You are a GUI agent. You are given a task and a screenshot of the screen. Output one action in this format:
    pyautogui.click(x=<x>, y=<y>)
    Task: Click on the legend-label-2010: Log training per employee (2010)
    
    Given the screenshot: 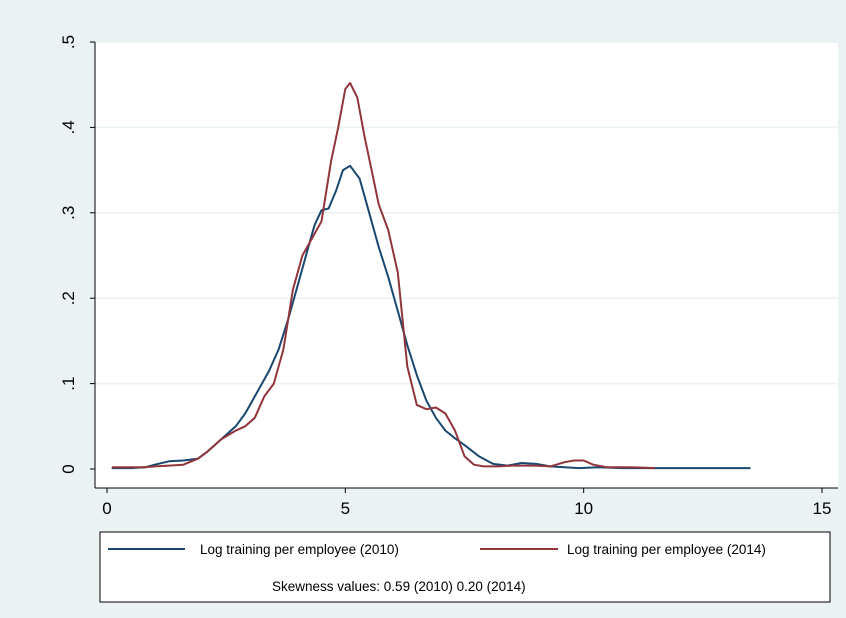 What is the action you would take?
    pyautogui.click(x=299, y=549)
    